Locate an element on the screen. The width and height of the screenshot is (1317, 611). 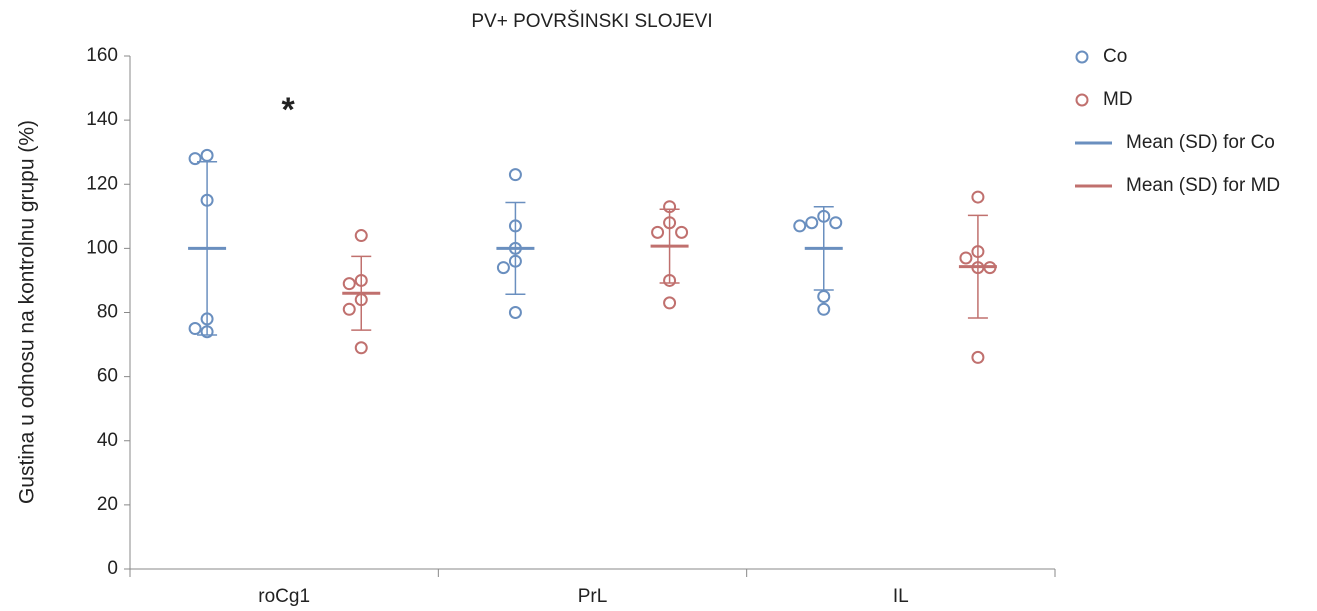
y-tick-label: 80 is located at coordinates (107, 312).